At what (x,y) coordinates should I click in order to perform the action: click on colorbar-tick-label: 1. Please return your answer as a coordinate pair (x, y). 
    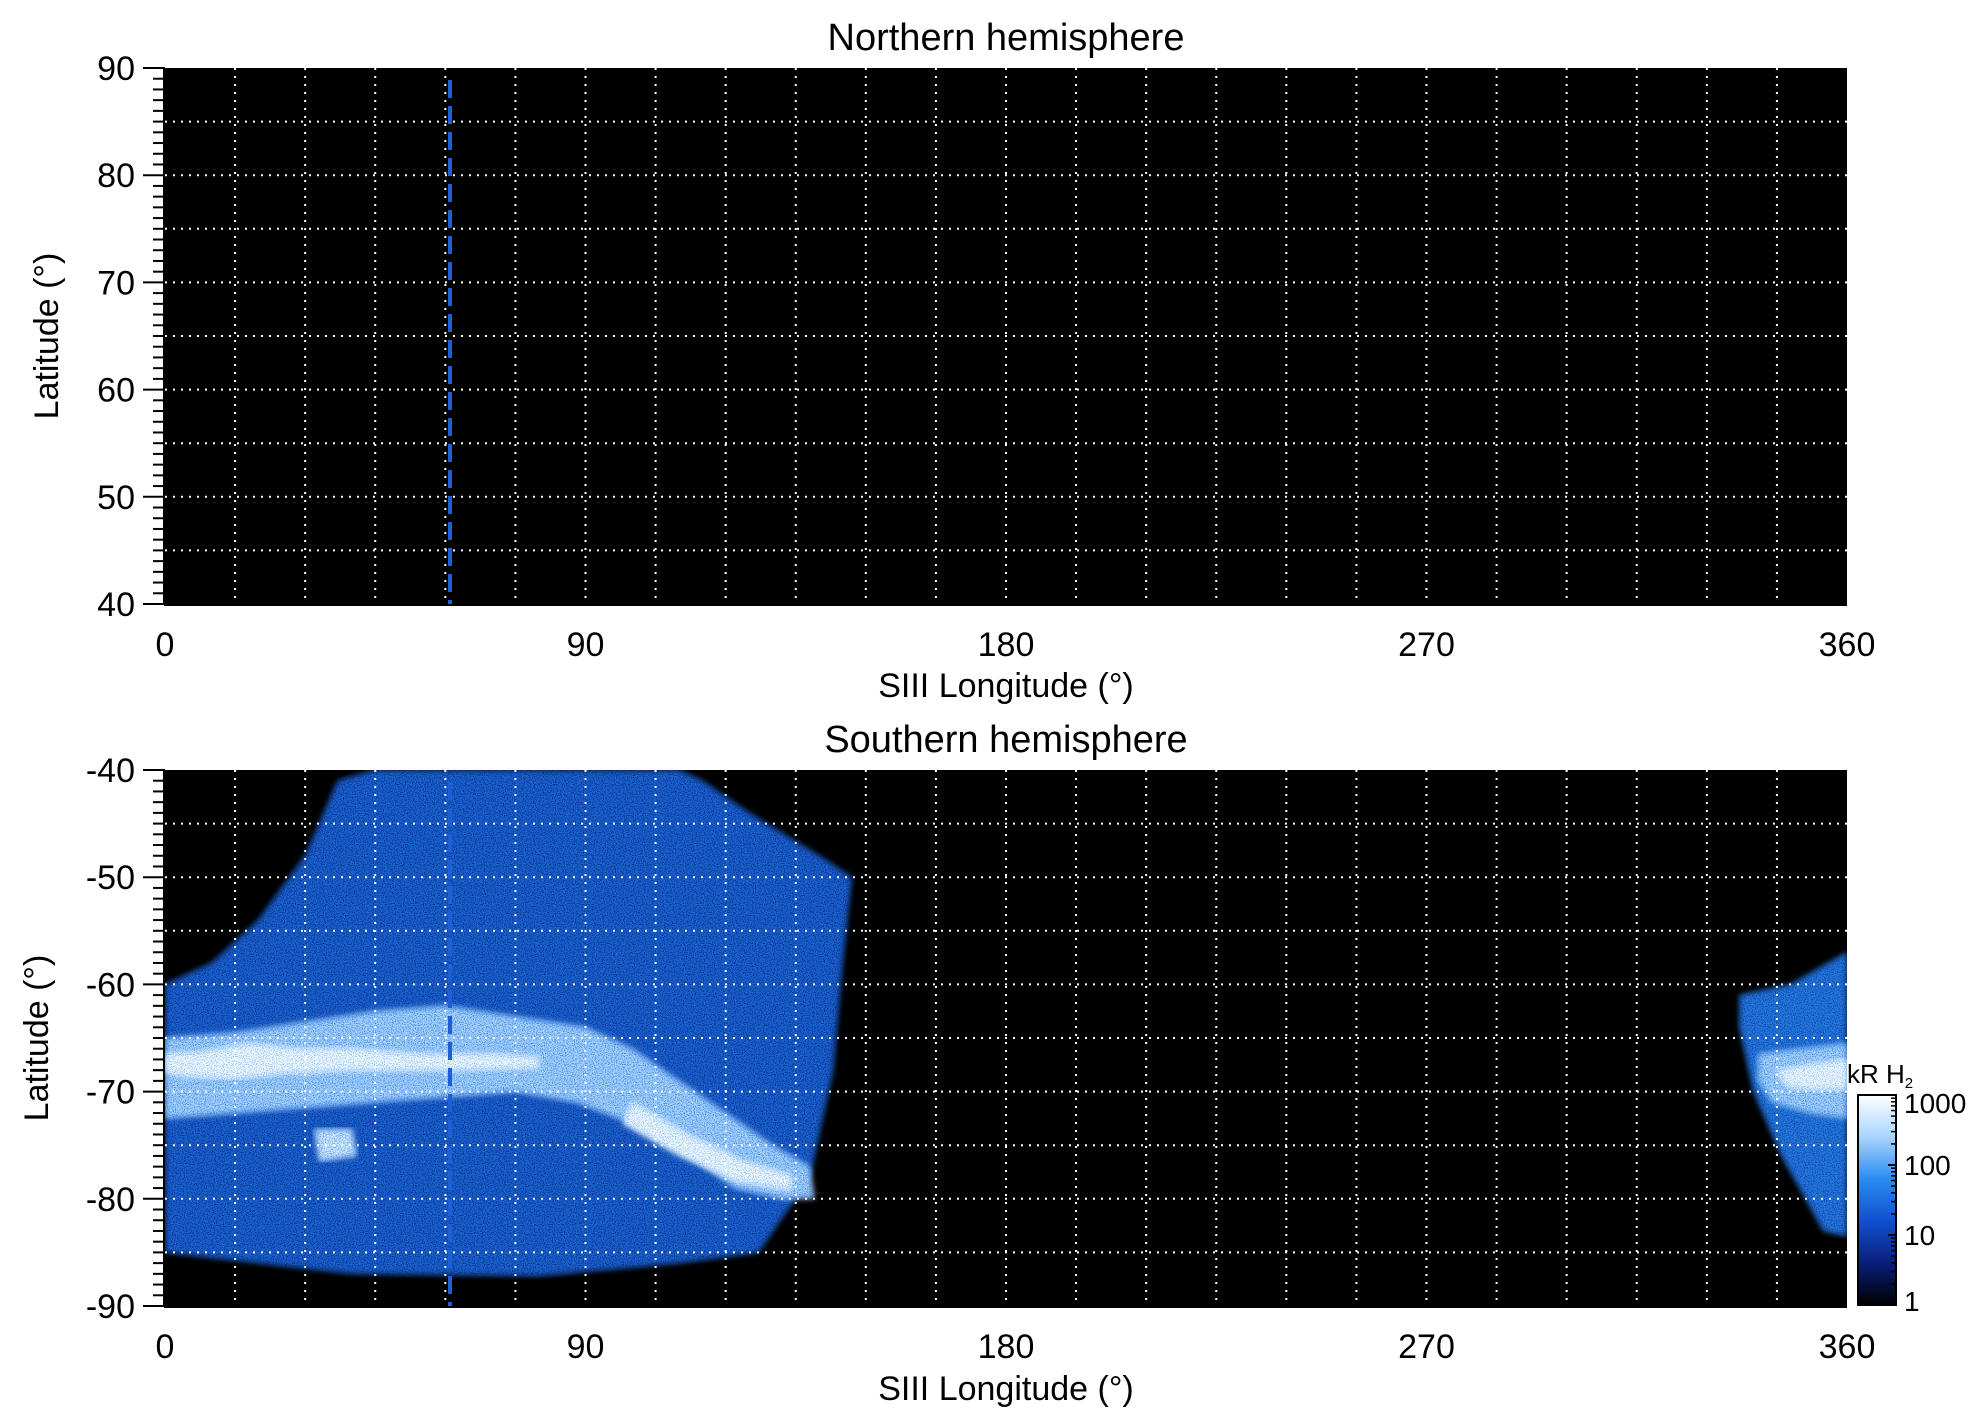
    Looking at the image, I should click on (1912, 1301).